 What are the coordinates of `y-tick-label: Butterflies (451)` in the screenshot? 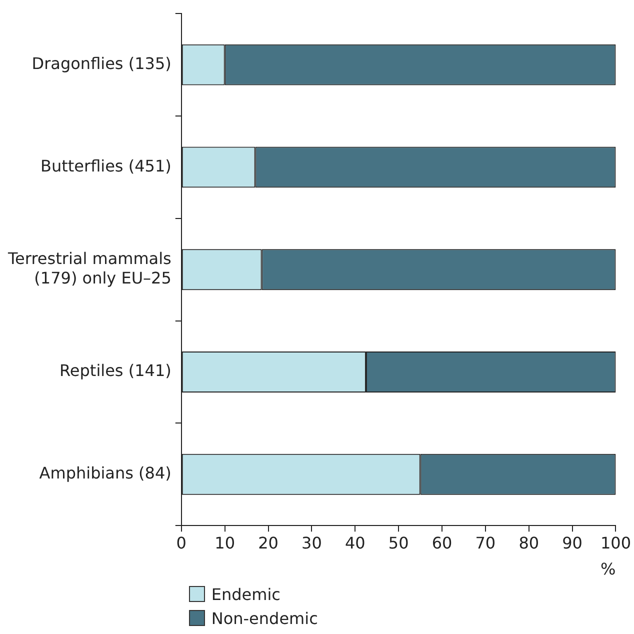 It's located at (106, 166).